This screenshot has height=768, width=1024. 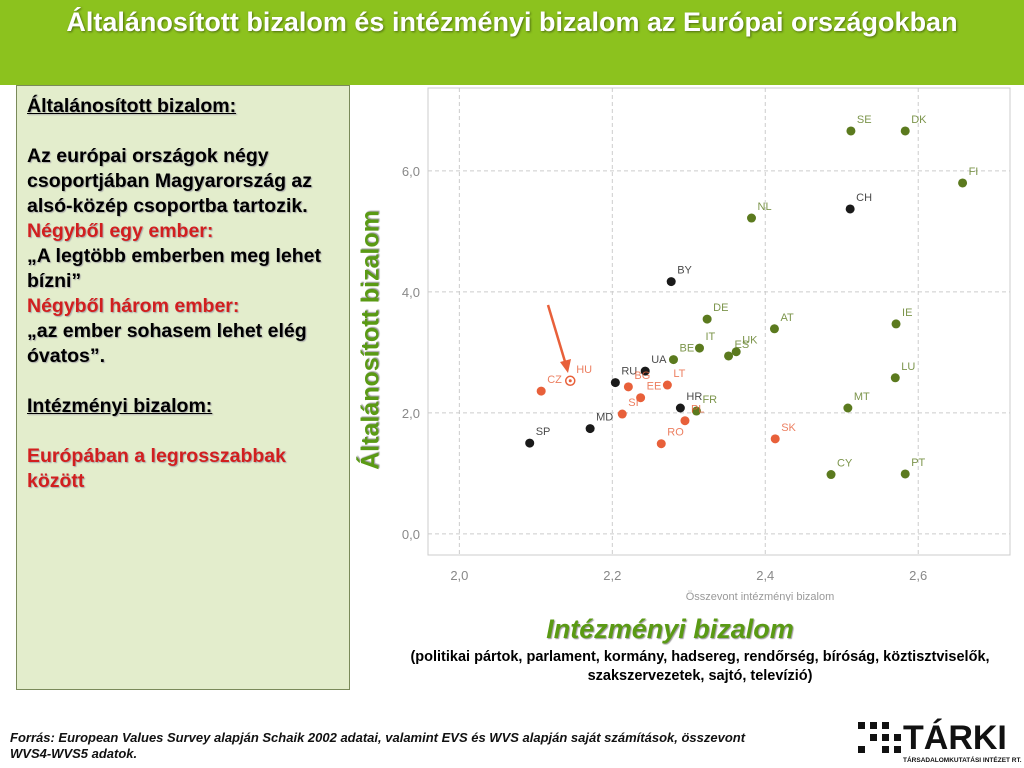 What do you see at coordinates (132, 106) in the screenshot?
I see `sidebar-heading: Általánosított bizalom:` at bounding box center [132, 106].